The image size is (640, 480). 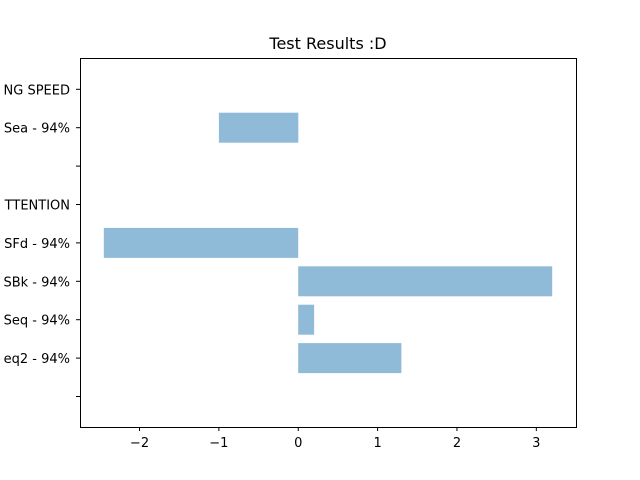 I want to click on y-tick-label-3: SBk - 94%, so click(x=36, y=282).